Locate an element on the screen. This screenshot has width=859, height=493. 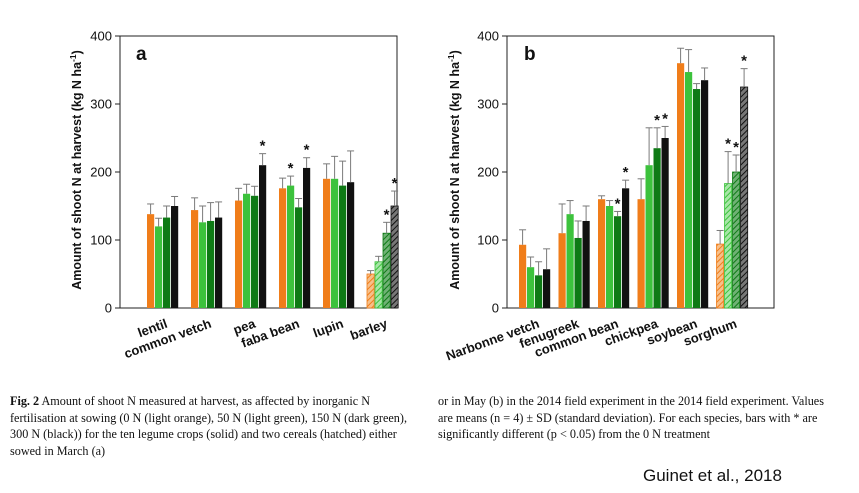
panel-letter: b is located at coordinates (530, 54).